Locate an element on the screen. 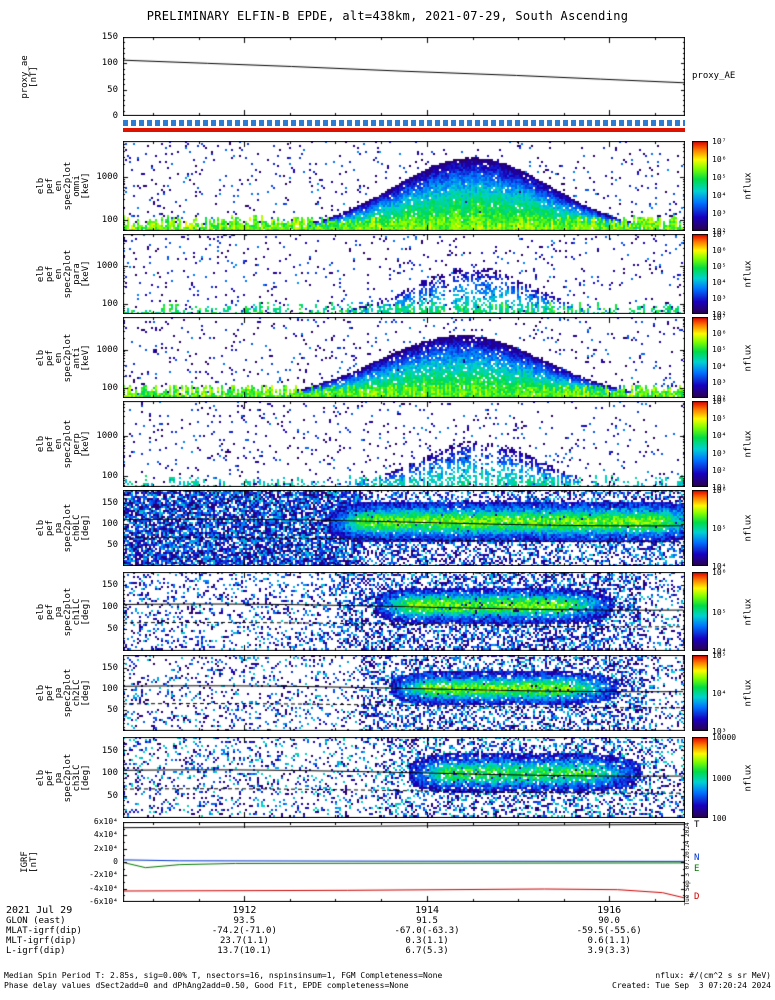 Image resolution: width=775 pixels, height=1000 pixels. pa-ch0-ytick-label: 150 is located at coordinates (109, 502).